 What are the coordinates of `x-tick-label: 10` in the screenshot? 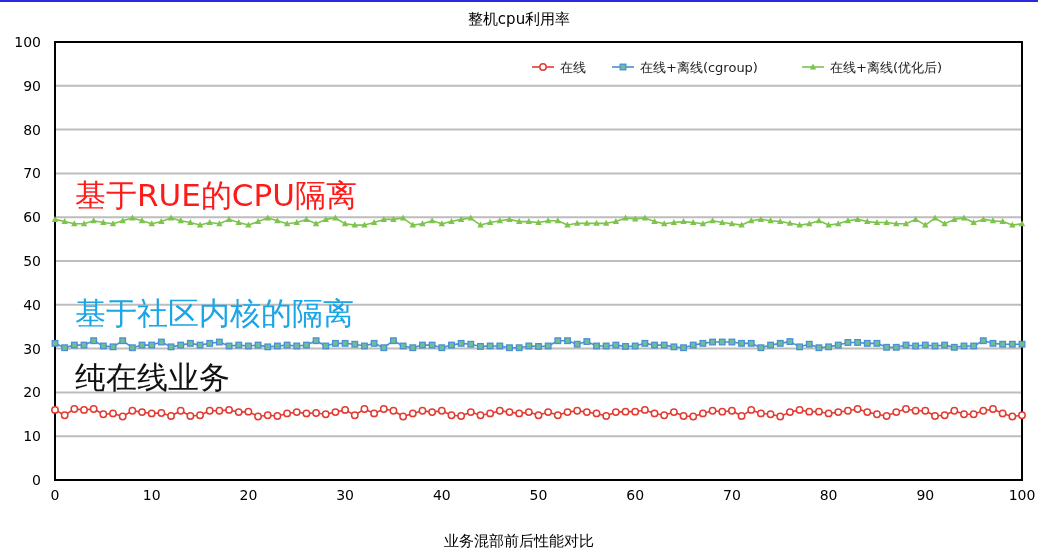 It's located at (151, 495).